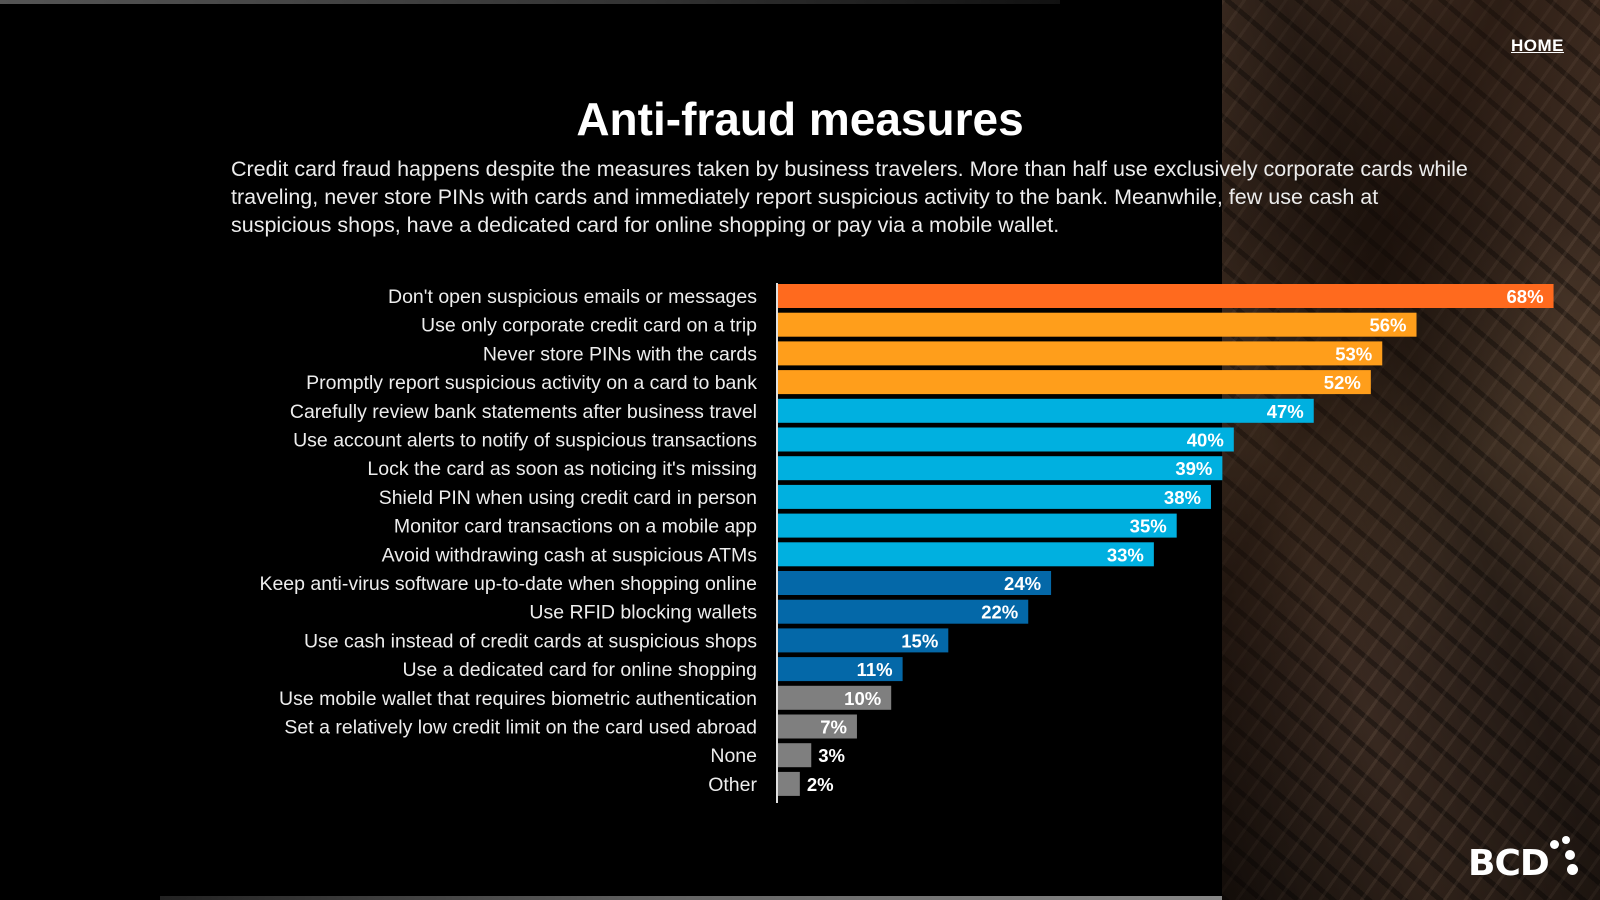 This screenshot has height=900, width=1600. What do you see at coordinates (1353, 353) in the screenshot?
I see `value-label: 53%` at bounding box center [1353, 353].